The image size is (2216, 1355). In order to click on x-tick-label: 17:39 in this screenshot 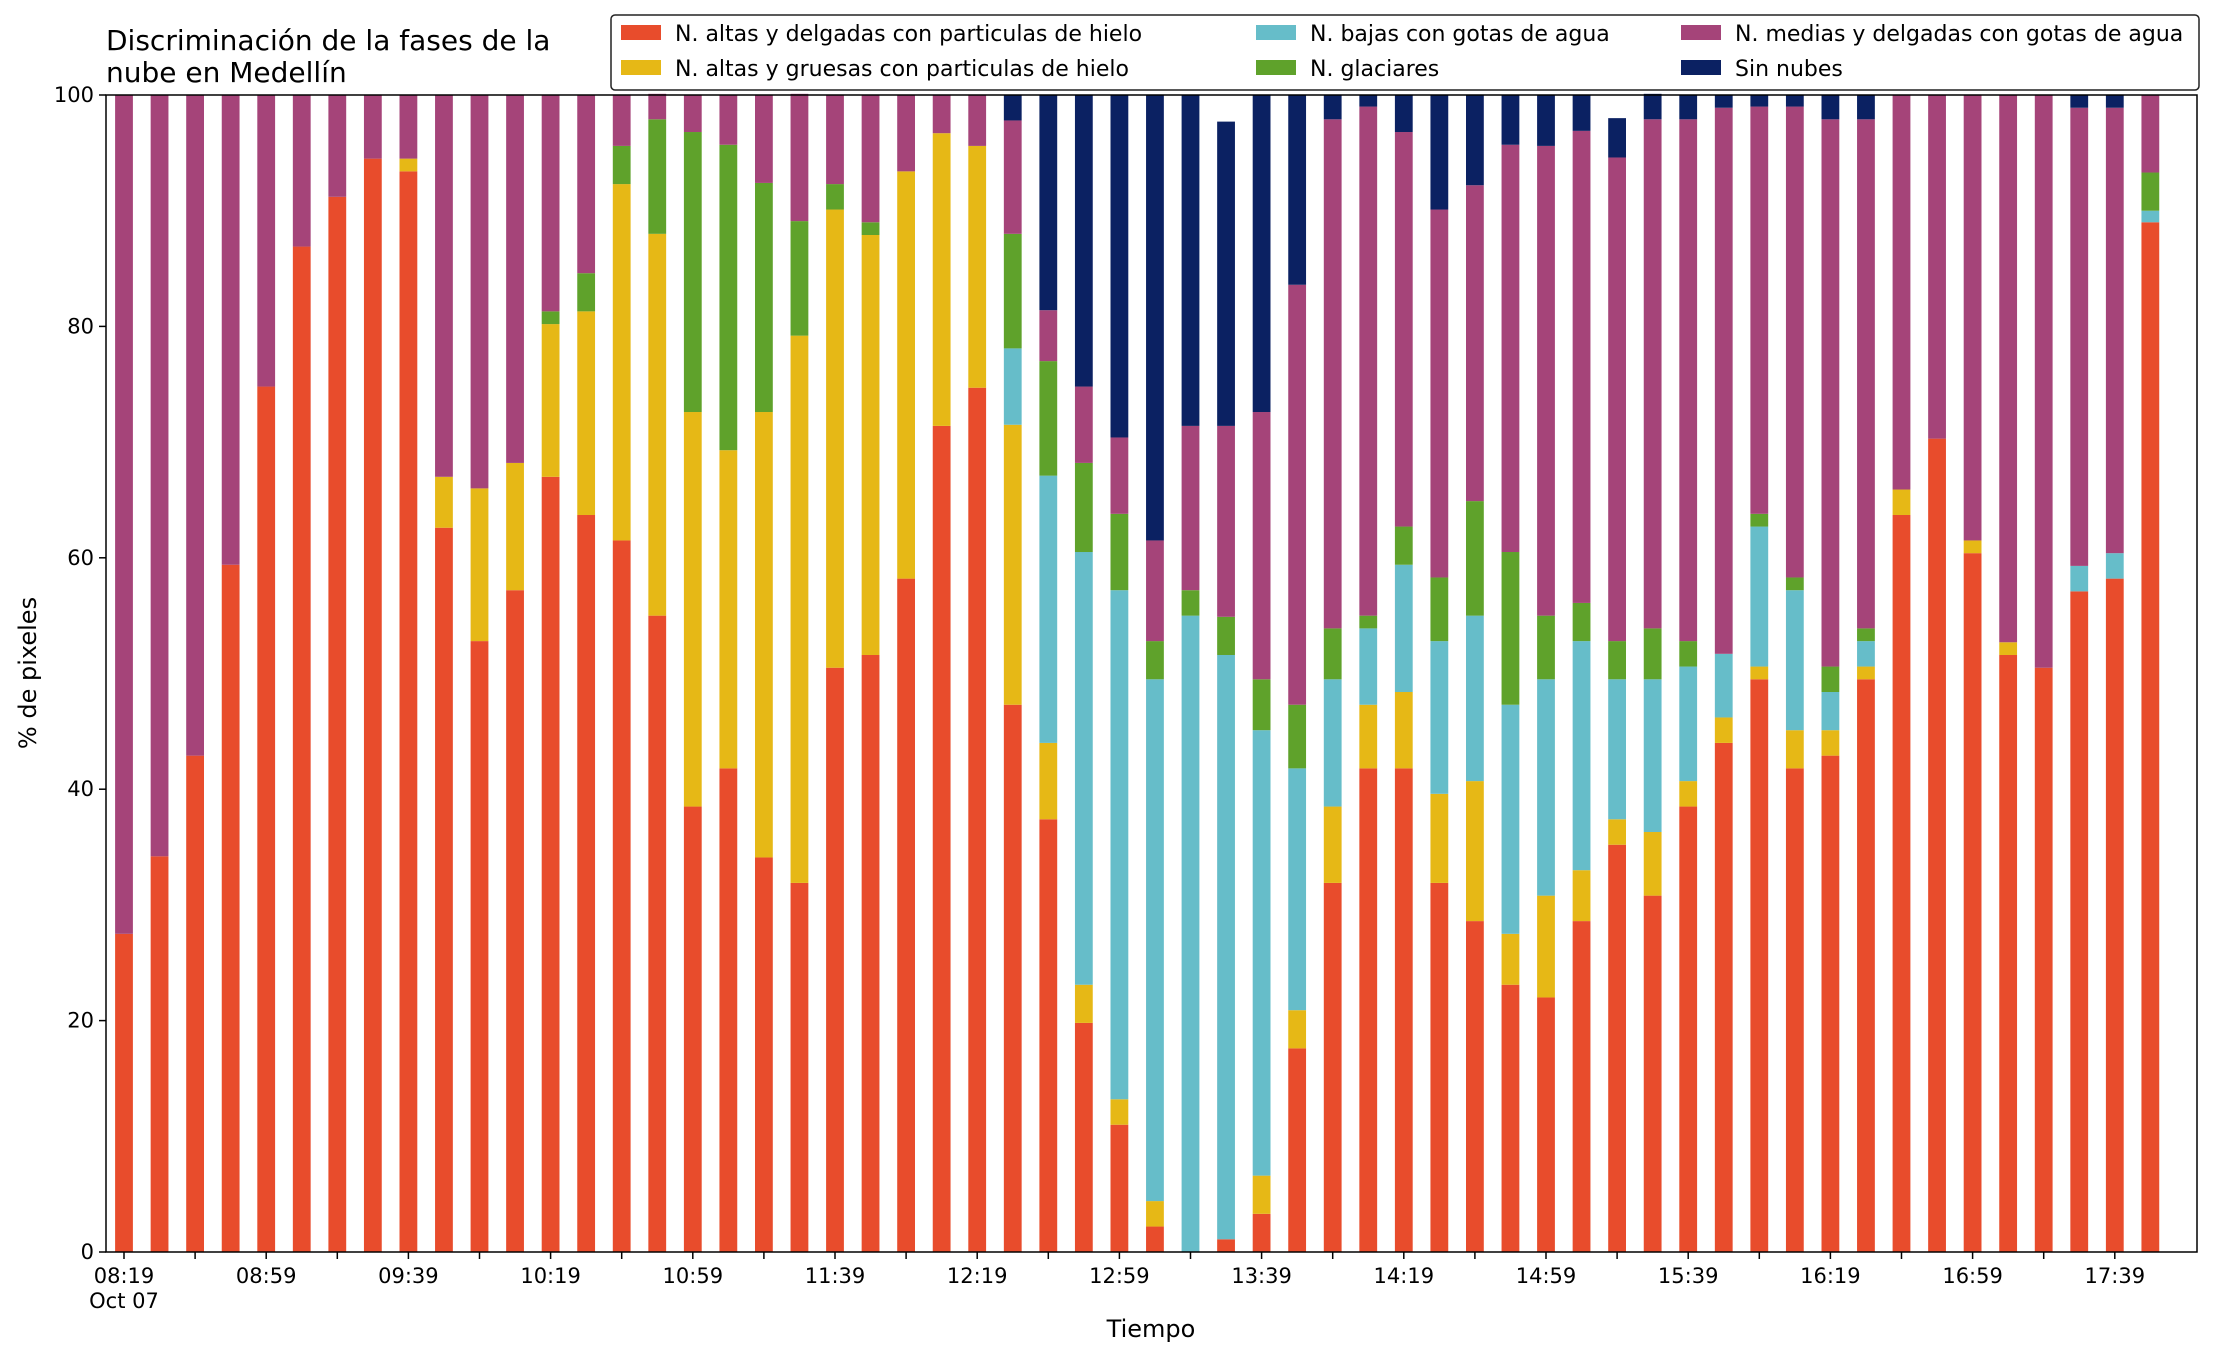, I will do `click(2115, 1276)`.